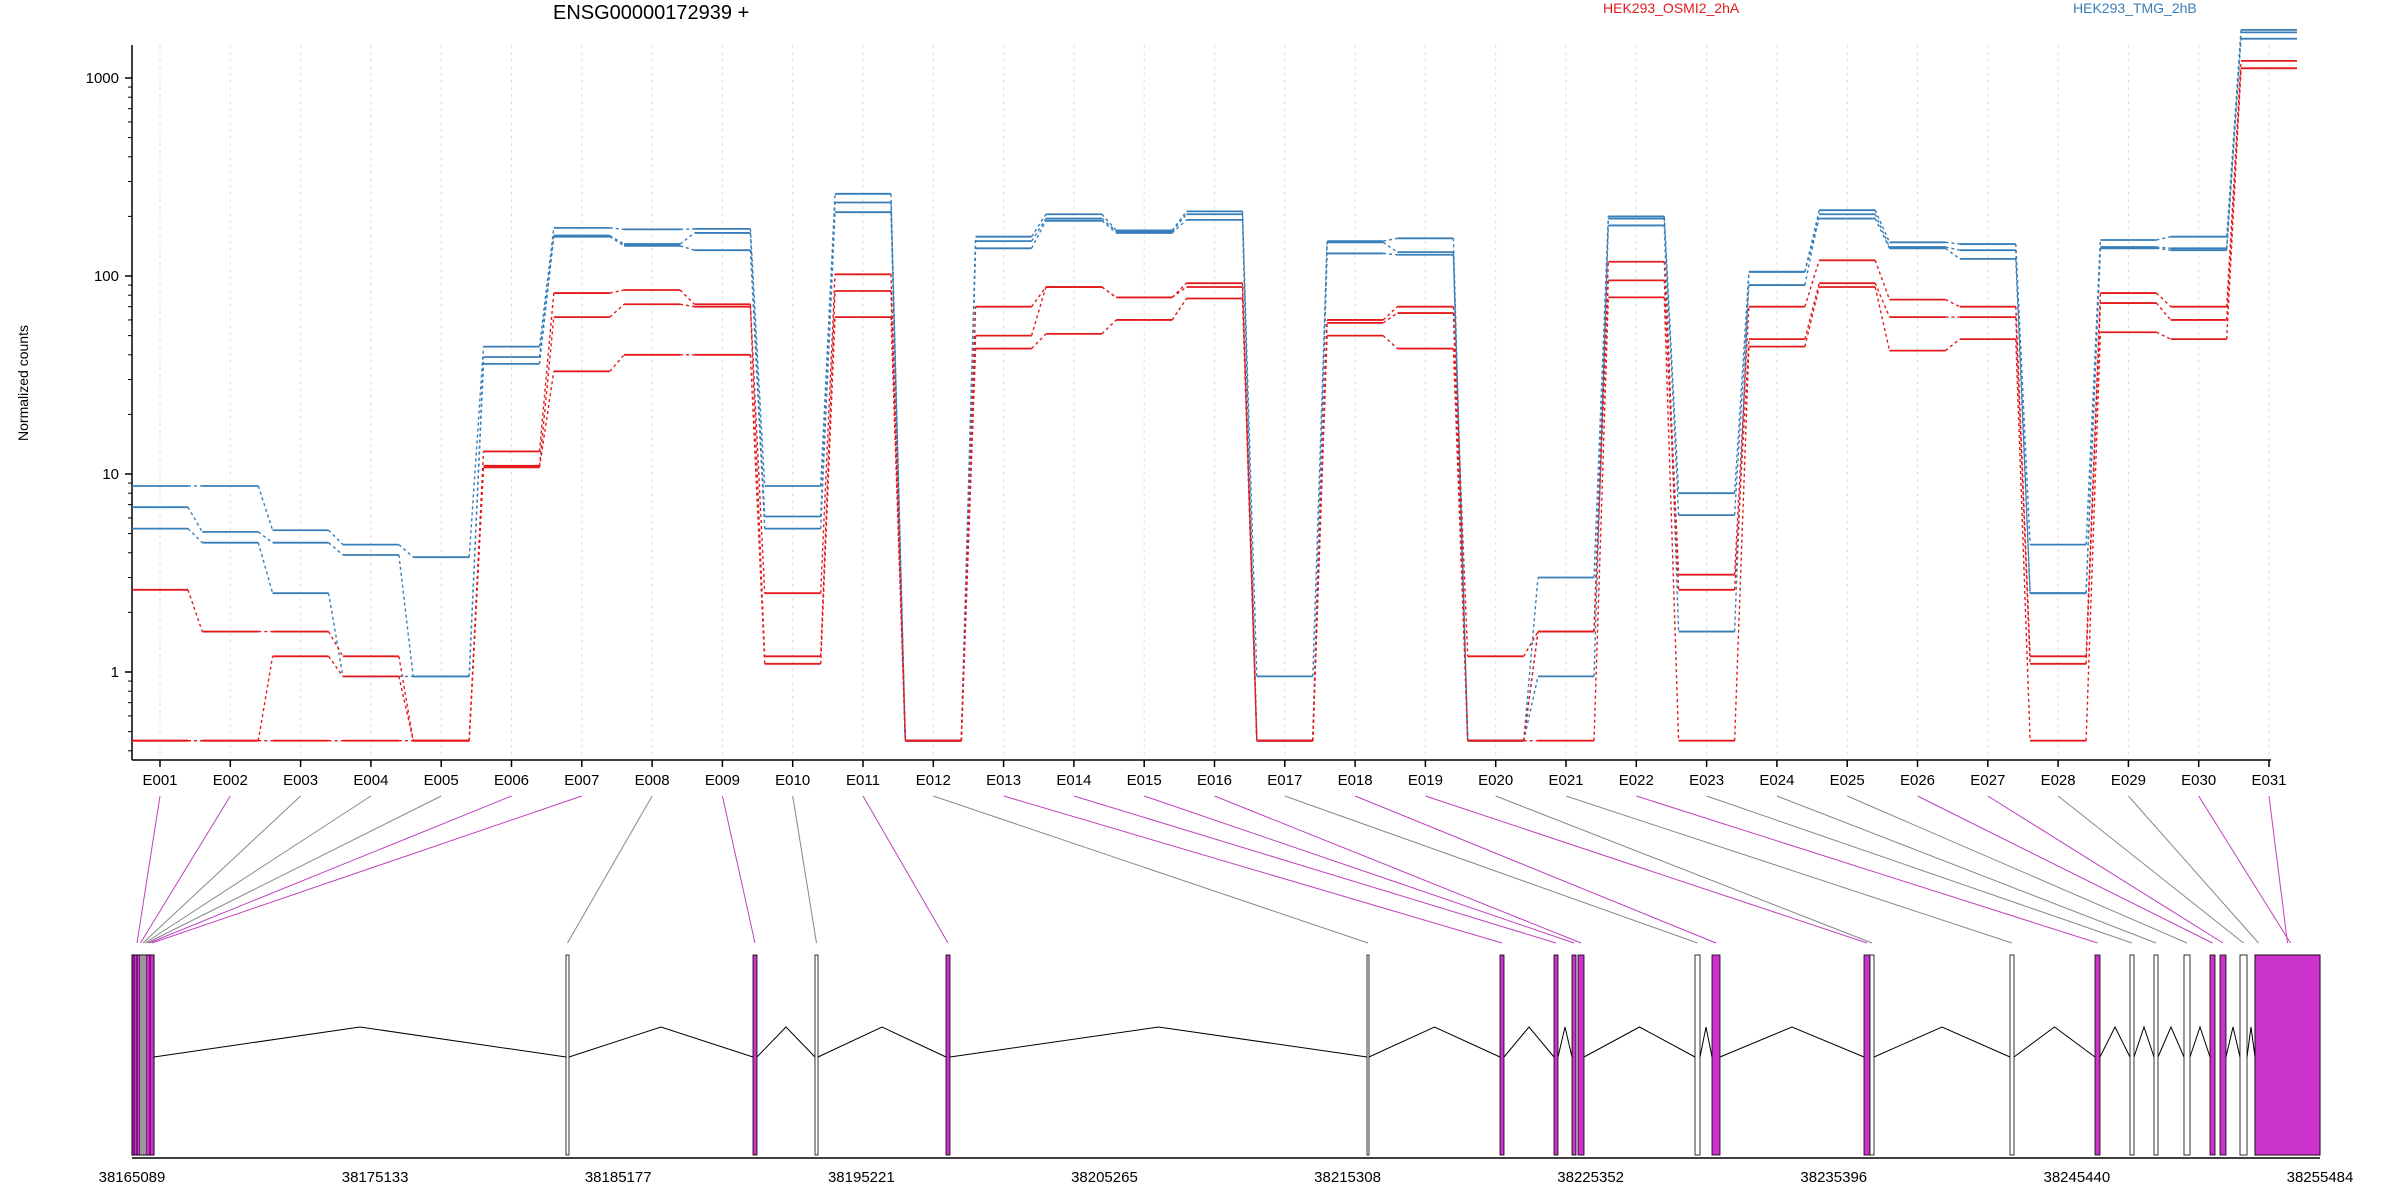  What do you see at coordinates (110, 474) in the screenshot?
I see `y-tick-label: 10` at bounding box center [110, 474].